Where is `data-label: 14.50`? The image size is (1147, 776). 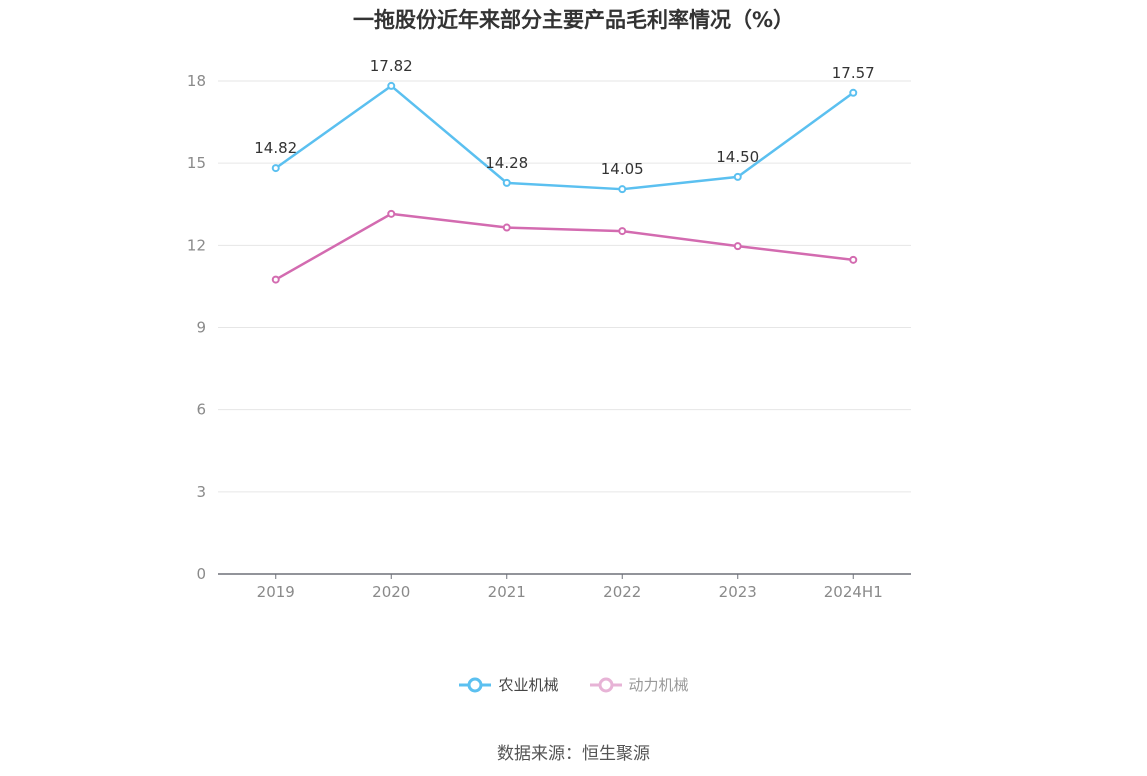 data-label: 14.50 is located at coordinates (737, 157).